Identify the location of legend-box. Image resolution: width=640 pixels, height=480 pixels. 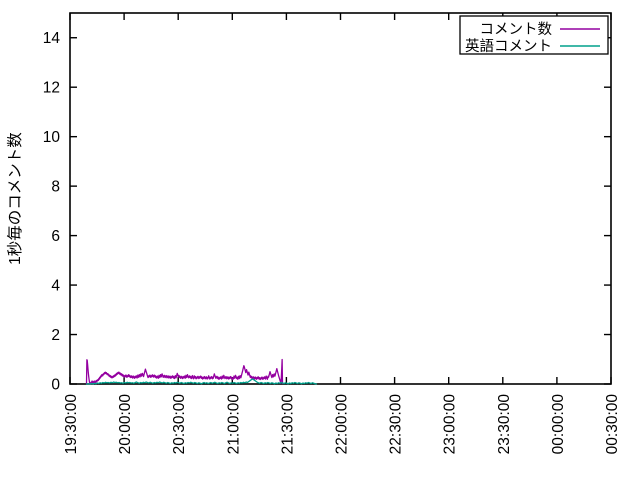
(534, 35).